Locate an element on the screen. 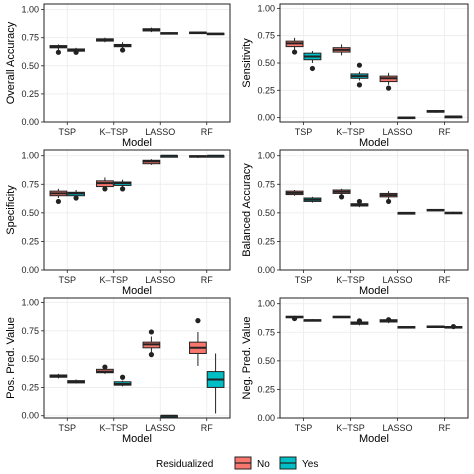  y-axis-title: Overall Accuracy is located at coordinates (11, 62).